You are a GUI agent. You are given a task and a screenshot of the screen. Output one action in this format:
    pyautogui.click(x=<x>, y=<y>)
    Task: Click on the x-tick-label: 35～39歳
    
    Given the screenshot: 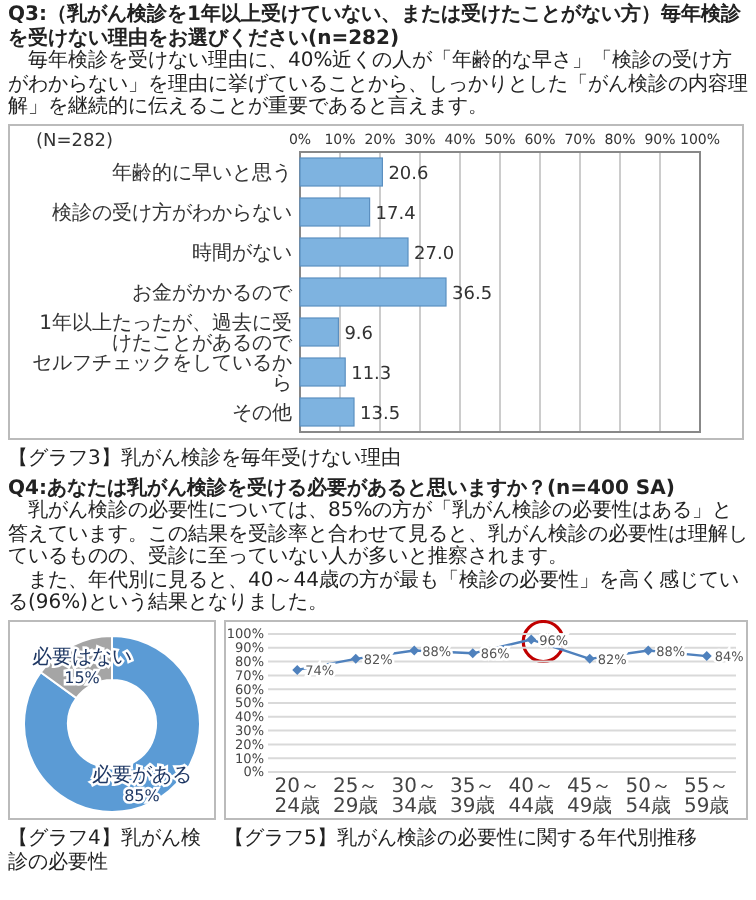 What is the action you would take?
    pyautogui.click(x=473, y=796)
    